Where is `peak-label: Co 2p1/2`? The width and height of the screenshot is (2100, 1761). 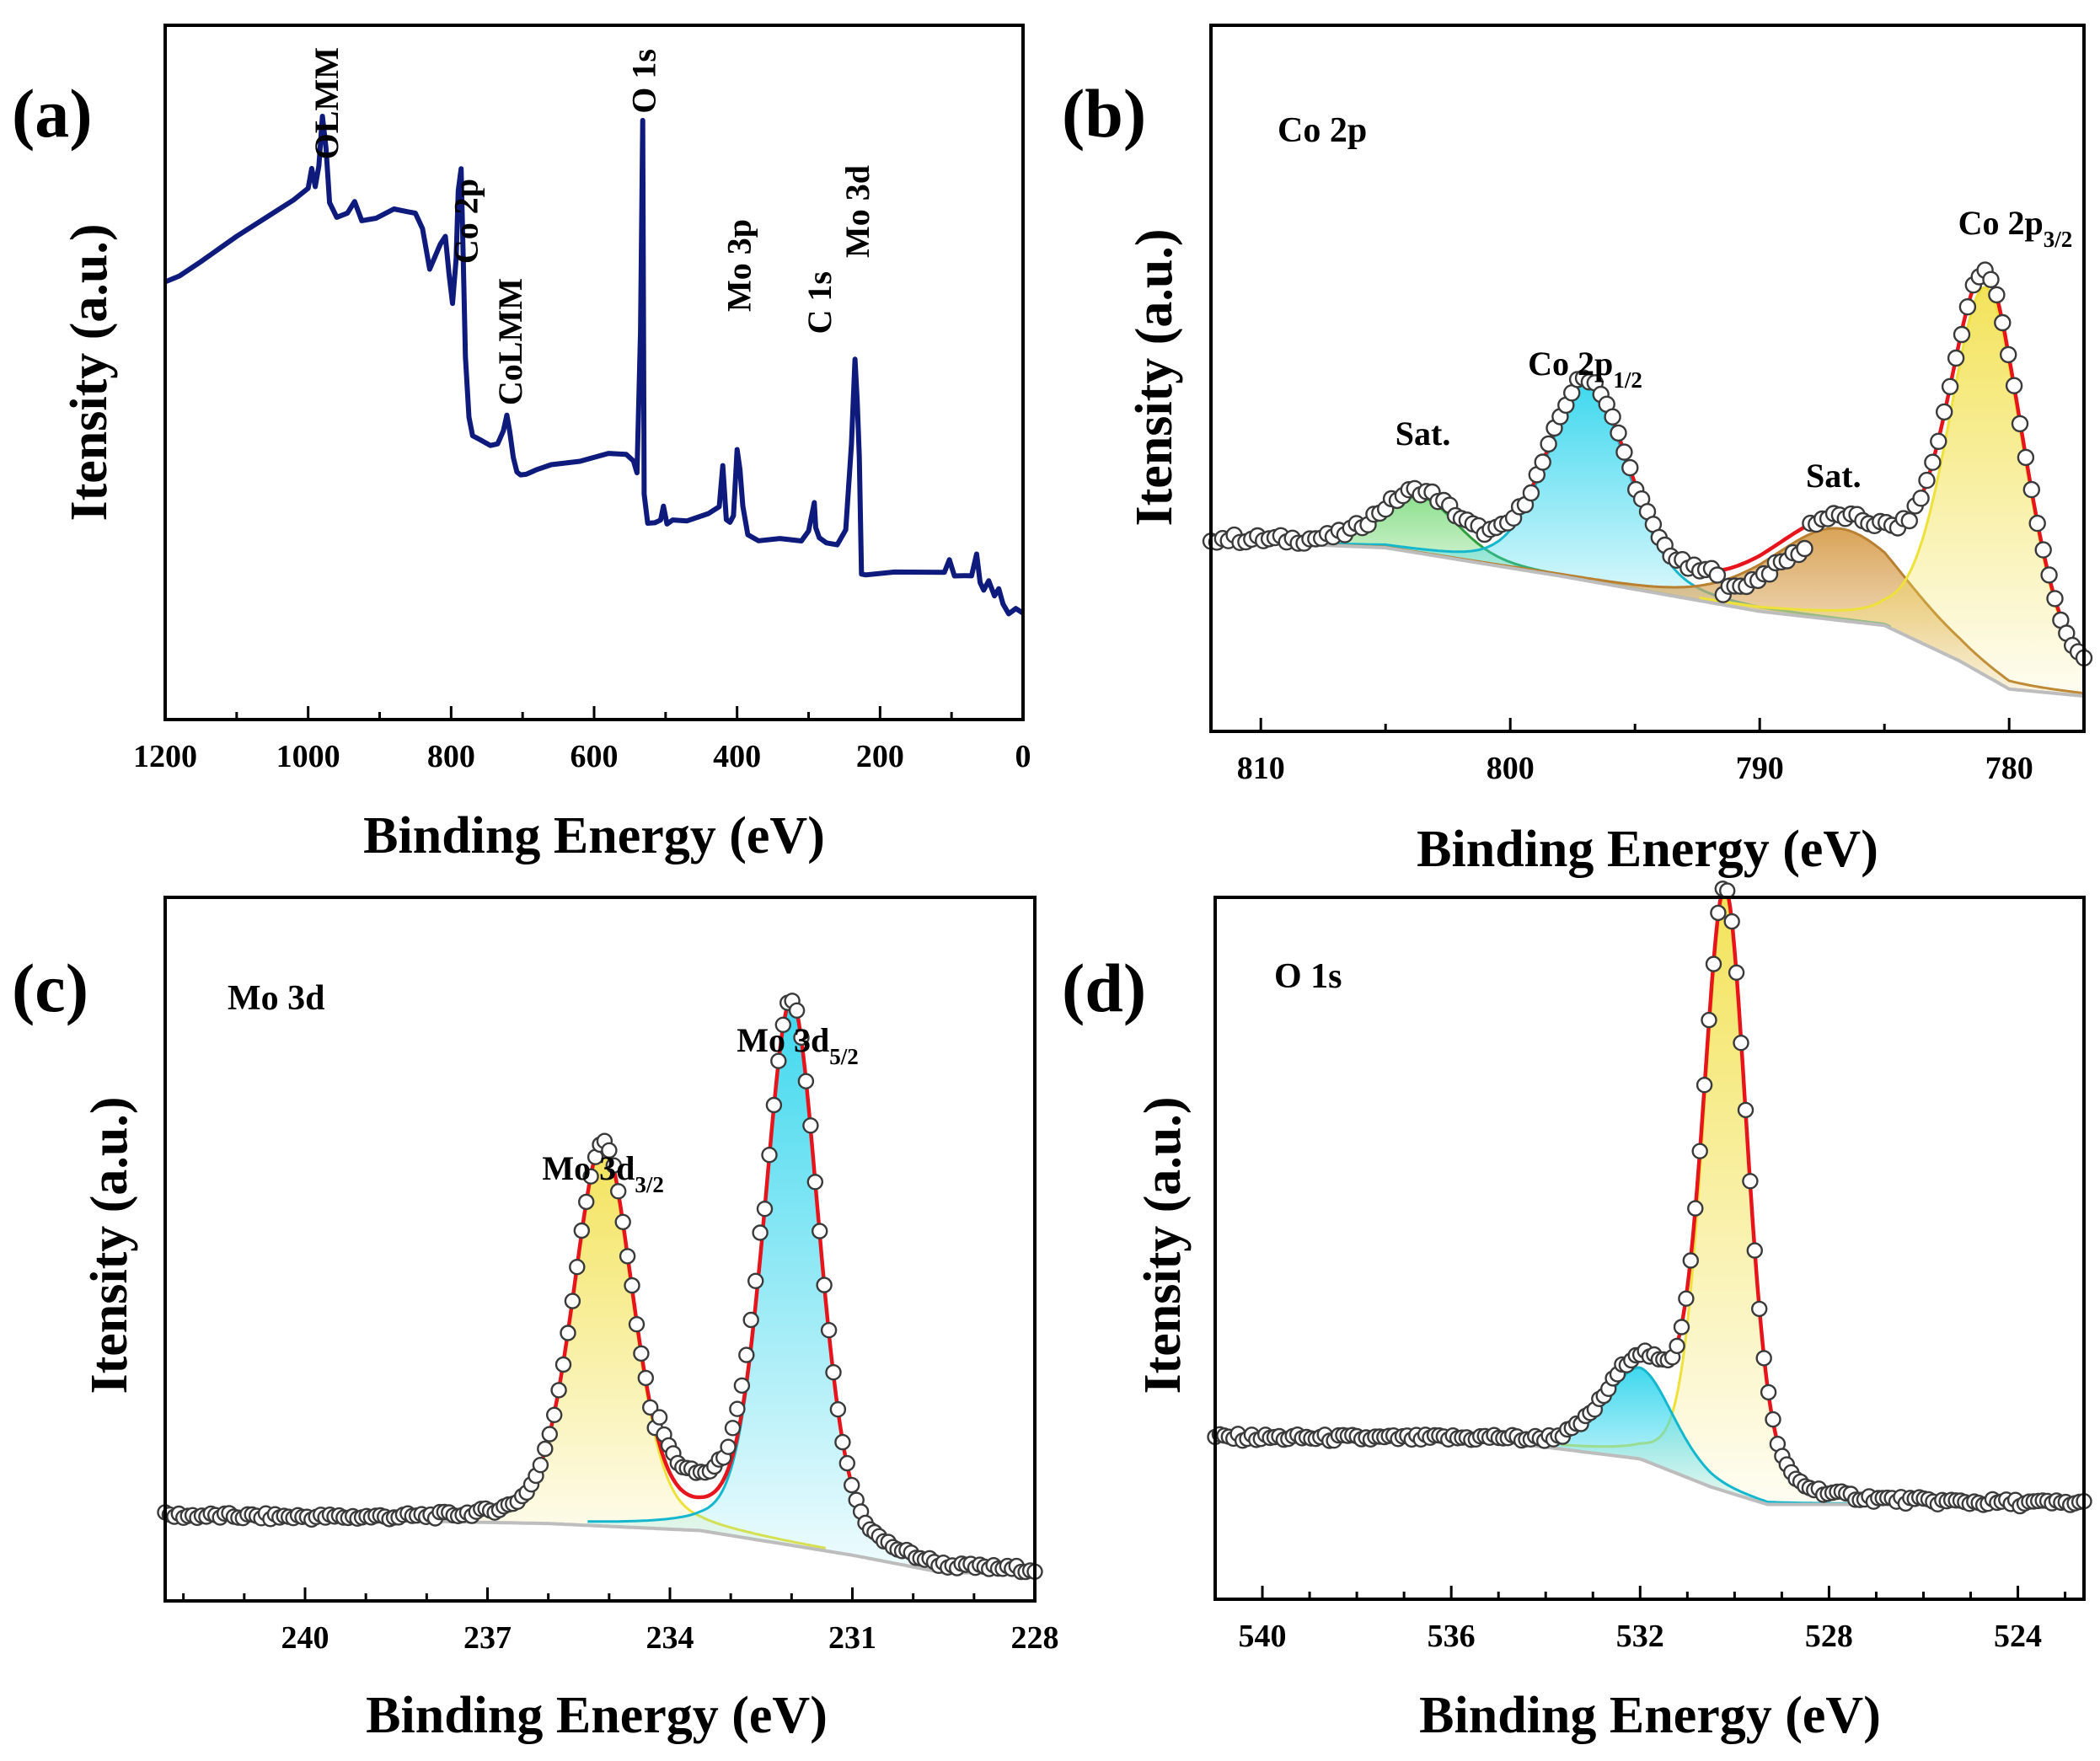 peak-label: Co 2p1/2 is located at coordinates (1585, 369).